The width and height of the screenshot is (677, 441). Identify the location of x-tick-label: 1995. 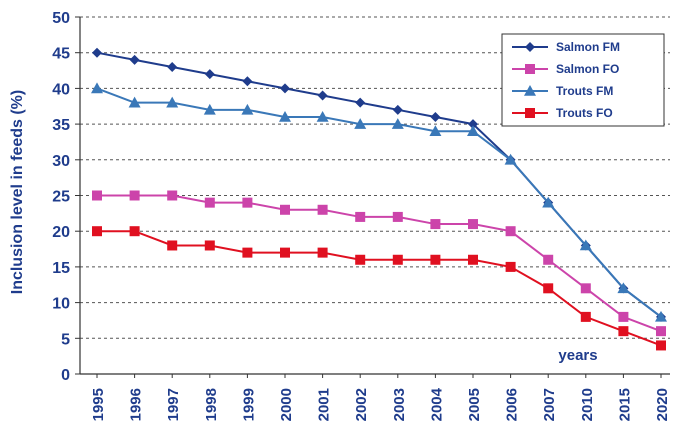
(98, 404).